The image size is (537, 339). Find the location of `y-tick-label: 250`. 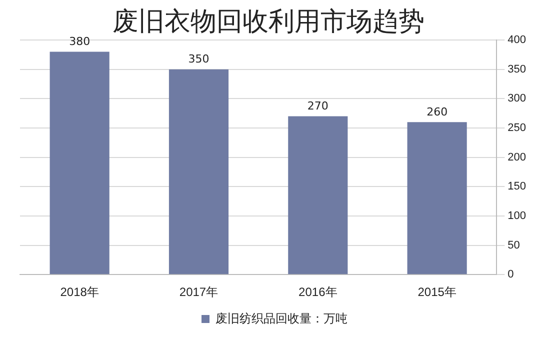

y-tick-label: 250 is located at coordinates (517, 128).